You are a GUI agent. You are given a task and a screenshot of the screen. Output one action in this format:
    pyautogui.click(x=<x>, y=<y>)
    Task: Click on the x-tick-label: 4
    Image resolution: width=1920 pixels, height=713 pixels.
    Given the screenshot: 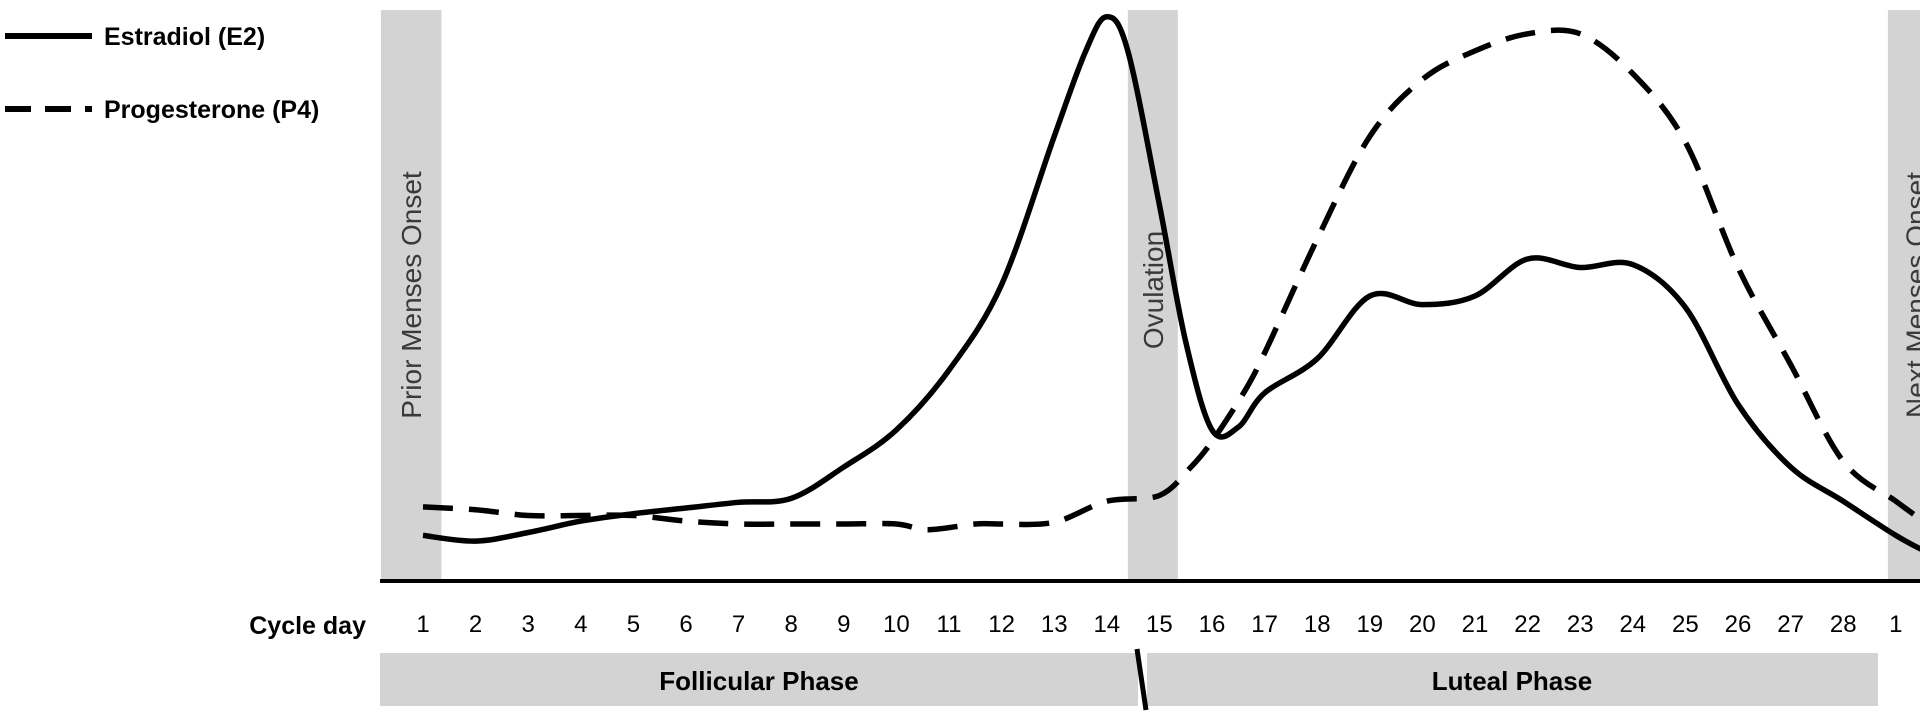 What is the action you would take?
    pyautogui.click(x=580, y=624)
    